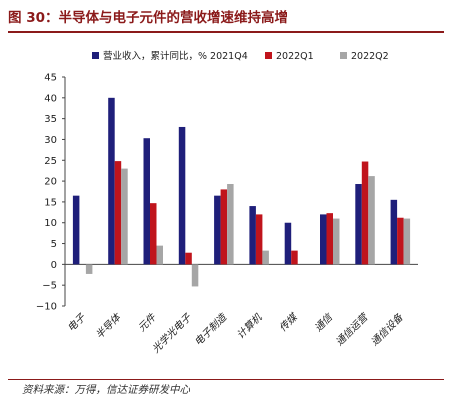 This screenshot has height=404, width=450. Describe the element at coordinates (210, 329) in the screenshot. I see `category-label: 电子制造` at that location.